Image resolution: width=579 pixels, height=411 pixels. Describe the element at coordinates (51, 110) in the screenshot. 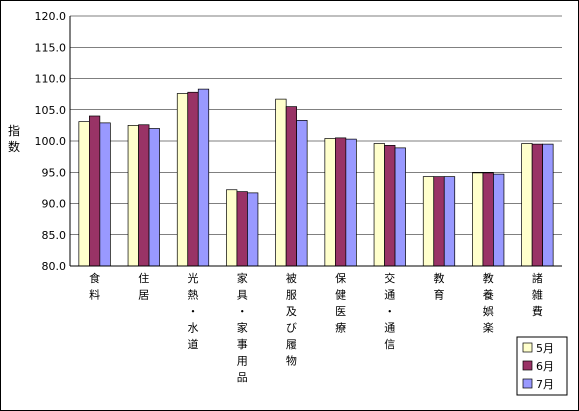

I see `y-tick-label: 105.0` at that location.